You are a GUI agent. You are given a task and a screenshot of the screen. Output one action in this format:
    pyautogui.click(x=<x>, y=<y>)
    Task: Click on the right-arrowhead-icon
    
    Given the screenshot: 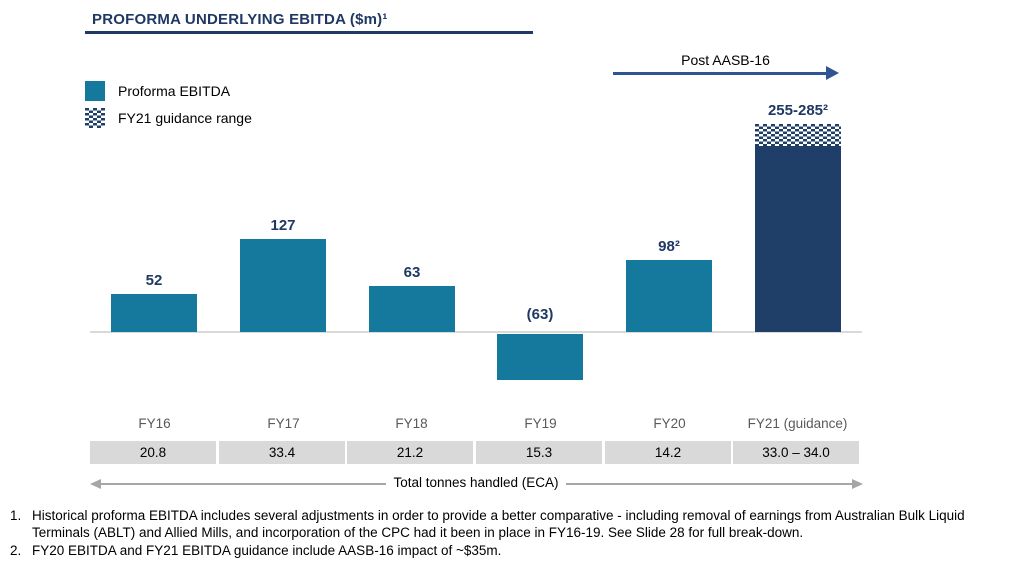 What is the action you would take?
    pyautogui.click(x=857, y=484)
    